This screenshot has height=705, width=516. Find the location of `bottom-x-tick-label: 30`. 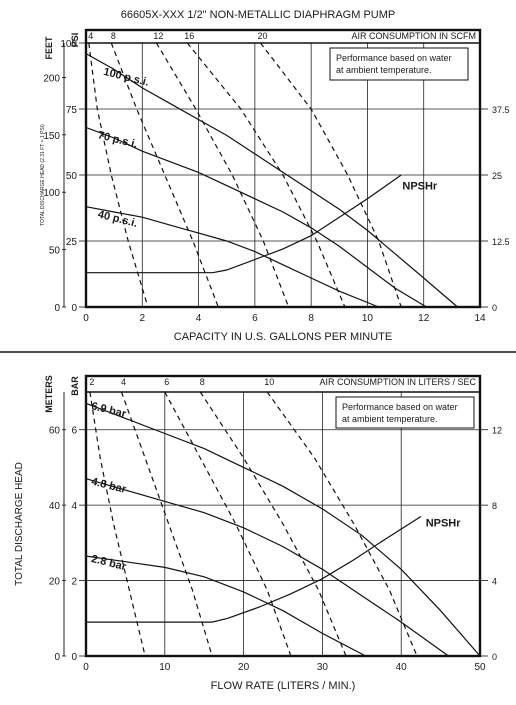

bottom-x-tick-label: 30 is located at coordinates (323, 667).